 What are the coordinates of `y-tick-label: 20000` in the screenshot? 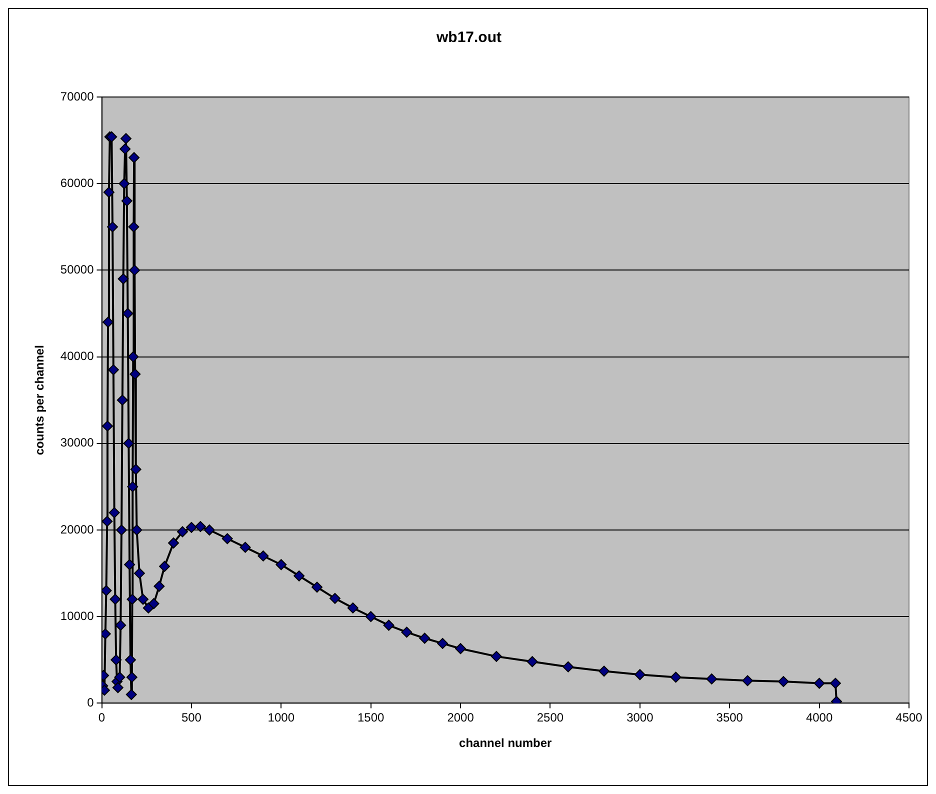 It's located at (77, 529).